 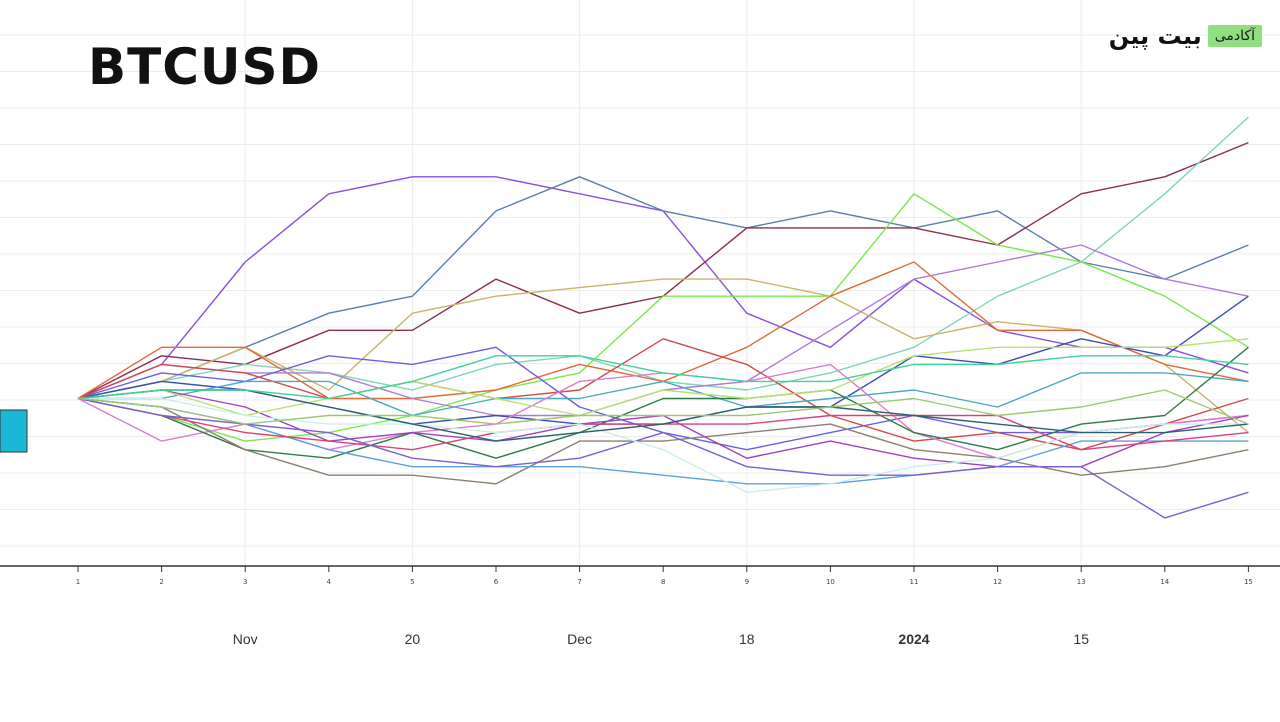 What do you see at coordinates (1155, 36) in the screenshot?
I see `brand-name: بیت پین` at bounding box center [1155, 36].